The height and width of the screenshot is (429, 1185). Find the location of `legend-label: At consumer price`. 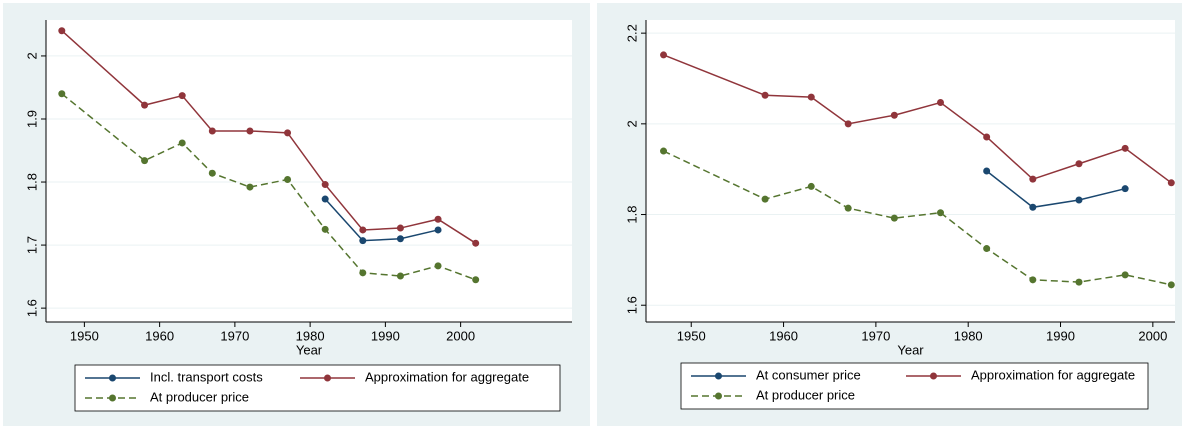

legend-label: At consumer price is located at coordinates (808, 374).